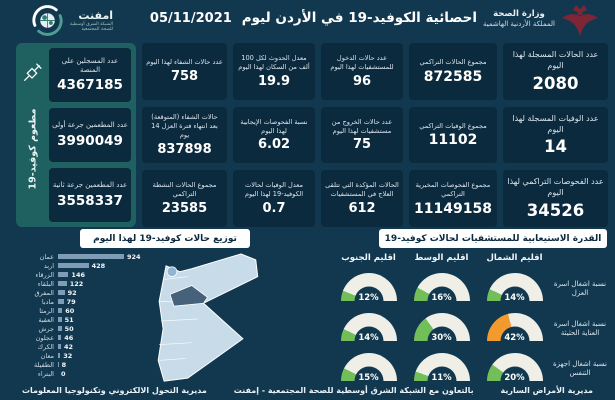  Describe the element at coordinates (64, 364) in the screenshot. I see `bar-value: 8` at that location.